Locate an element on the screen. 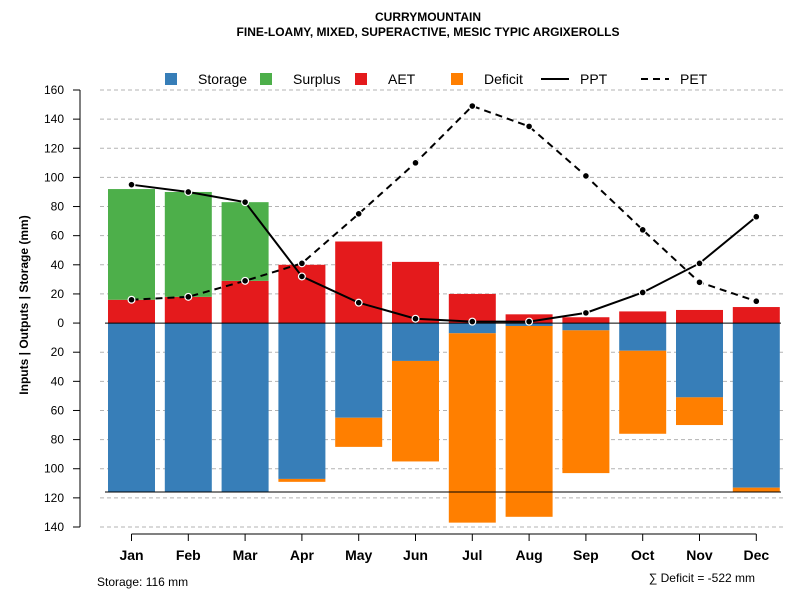 Image resolution: width=800 pixels, height=600 pixels. legend-label-ppt: PPT is located at coordinates (594, 79).